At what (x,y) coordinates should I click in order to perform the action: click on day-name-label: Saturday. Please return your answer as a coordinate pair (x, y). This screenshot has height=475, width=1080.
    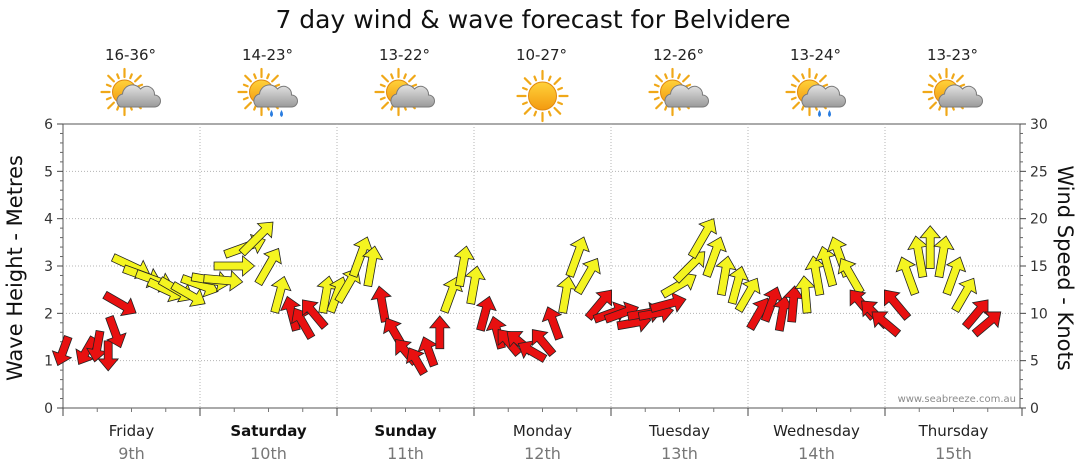
    Looking at the image, I should click on (268, 431).